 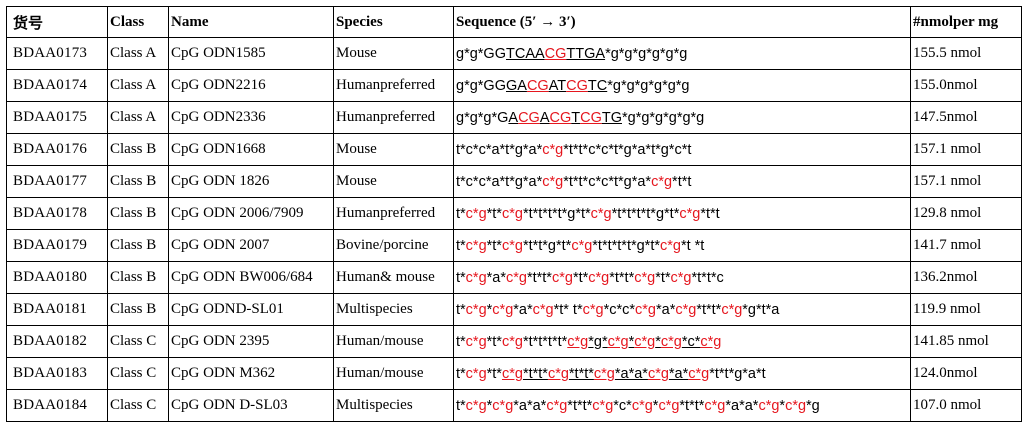 What do you see at coordinates (393, 245) in the screenshot?
I see `species-cell: Bovine/porcine` at bounding box center [393, 245].